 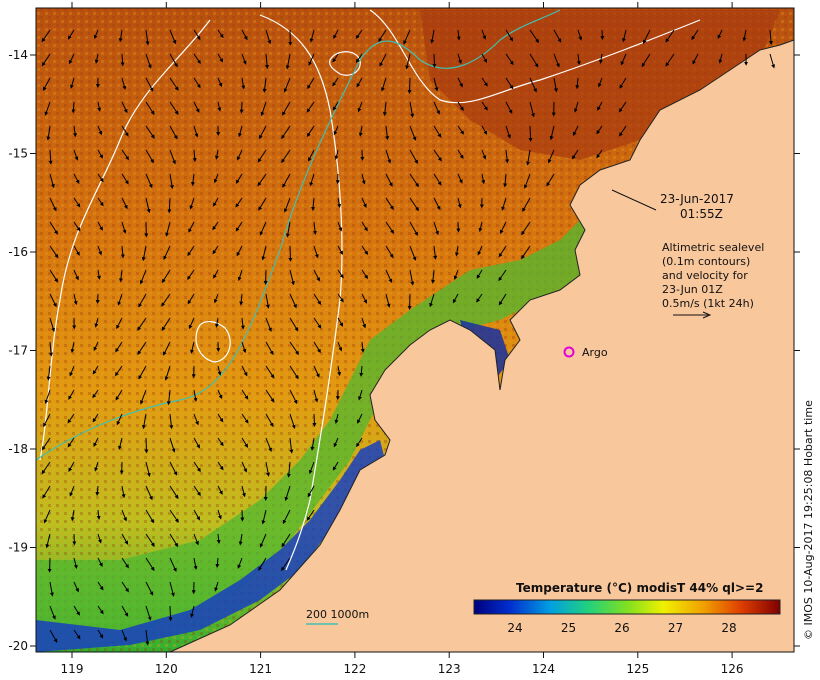 What do you see at coordinates (543, 669) in the screenshot?
I see `x-tick-label: 124` at bounding box center [543, 669].